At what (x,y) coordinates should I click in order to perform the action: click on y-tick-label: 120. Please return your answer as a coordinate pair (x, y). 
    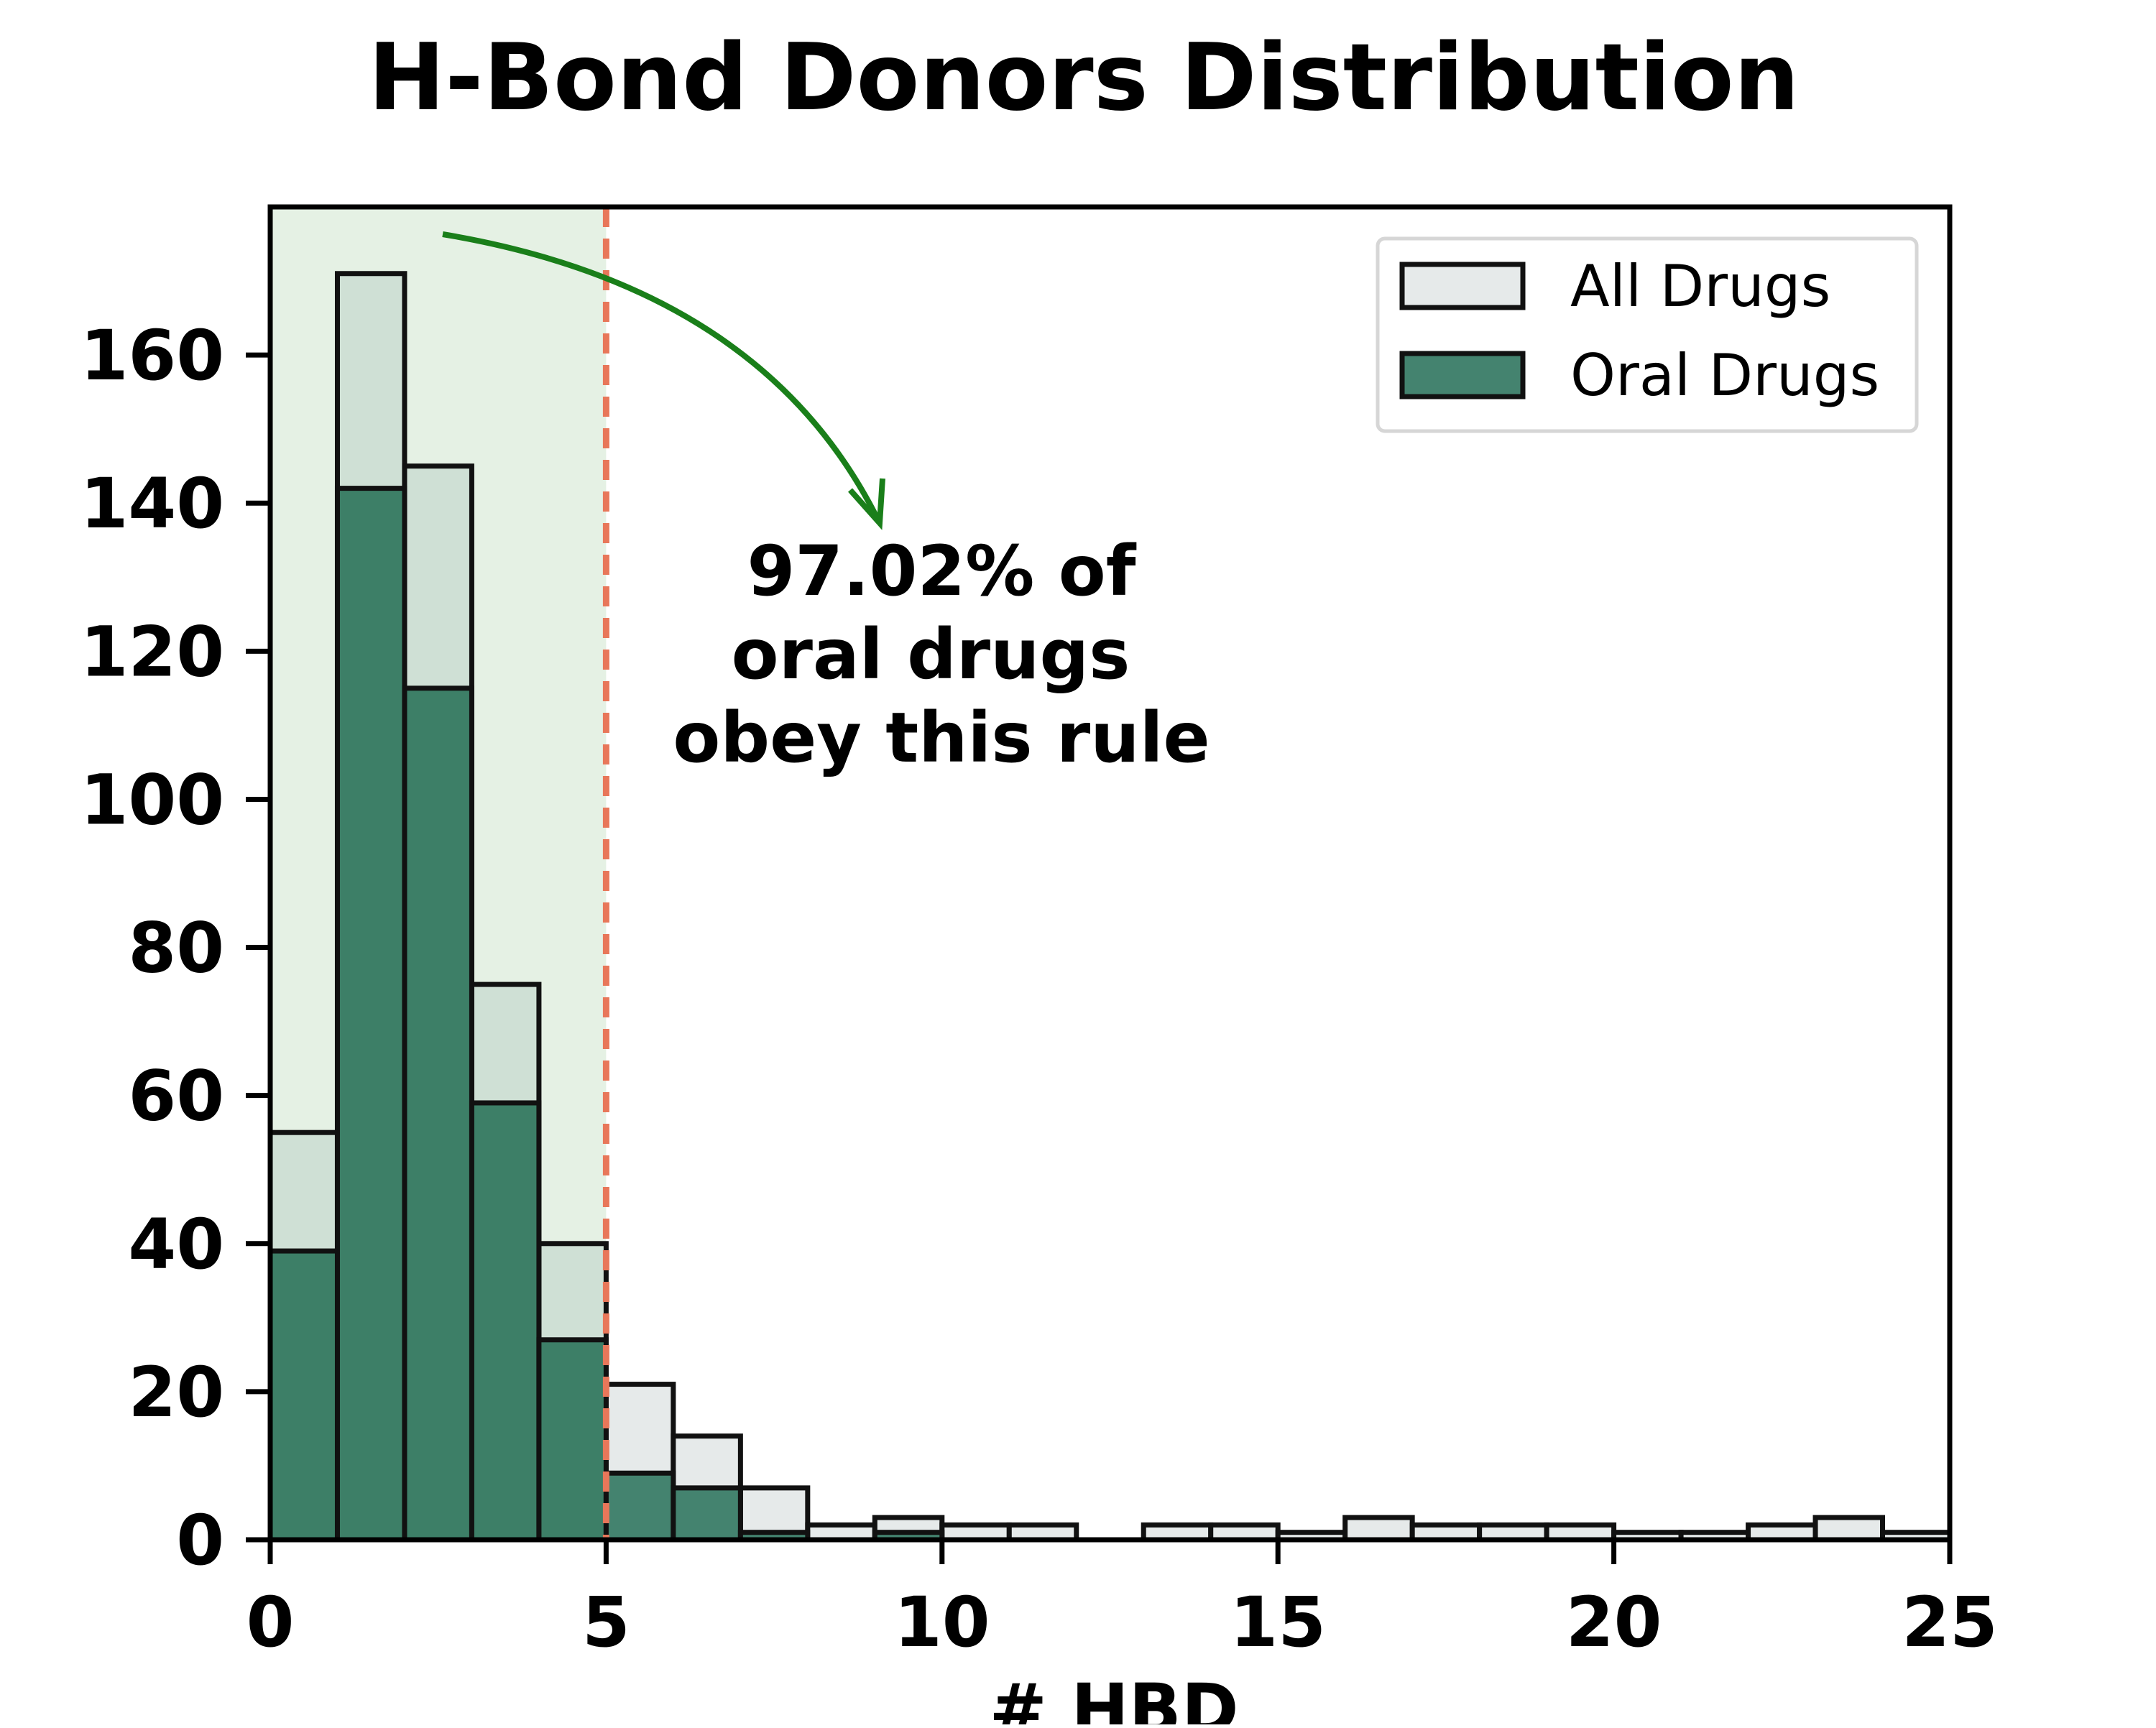
    Looking at the image, I should click on (152, 652).